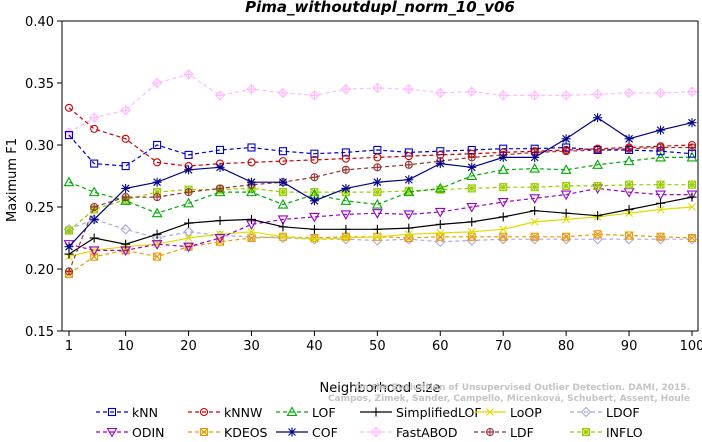 The width and height of the screenshot is (702, 442). What do you see at coordinates (380, 137) in the screenshot?
I see `series-knnw` at bounding box center [380, 137].